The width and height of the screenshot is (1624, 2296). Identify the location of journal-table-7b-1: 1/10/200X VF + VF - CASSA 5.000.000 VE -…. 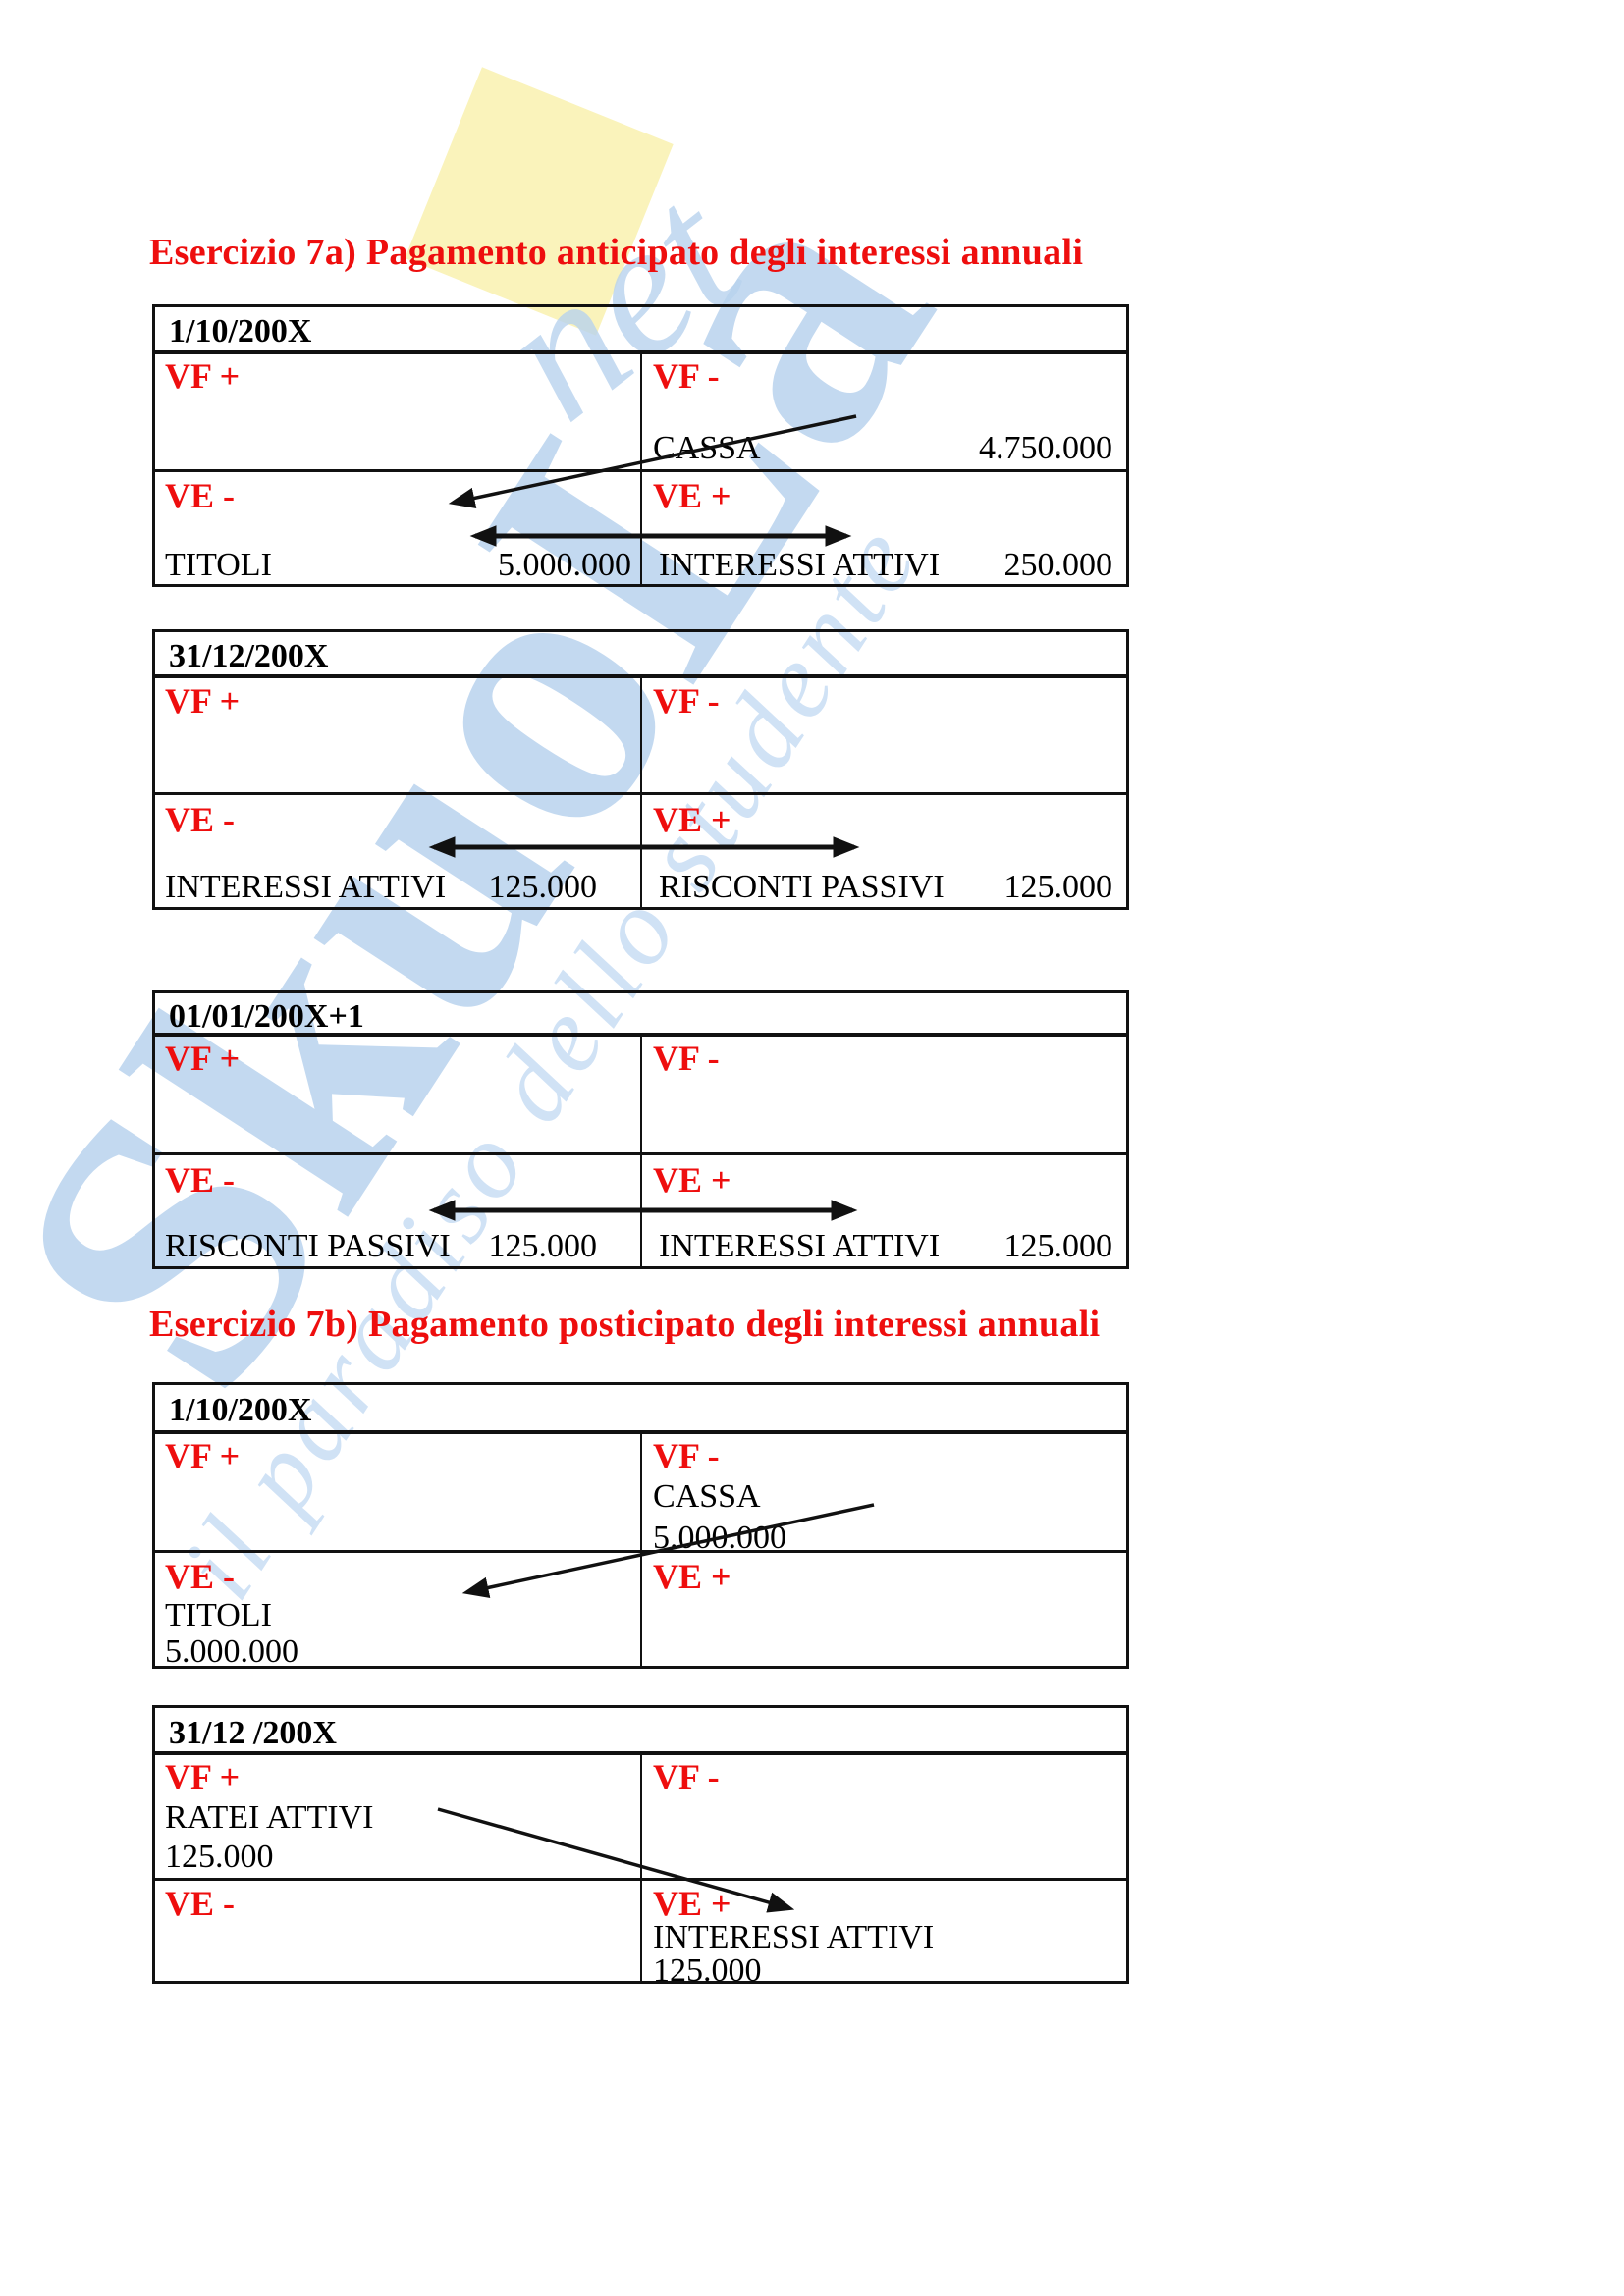
(640, 1526).